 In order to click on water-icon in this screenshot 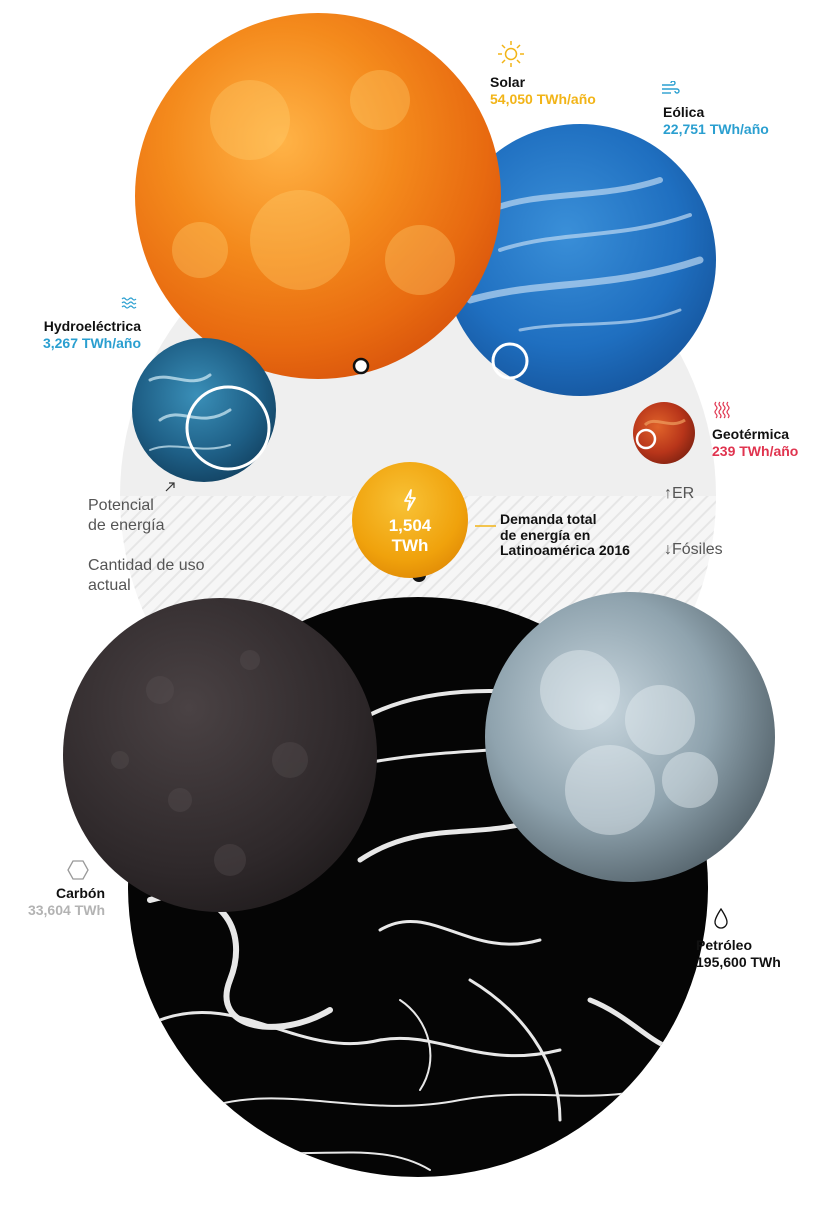, I will do `click(129, 303)`.